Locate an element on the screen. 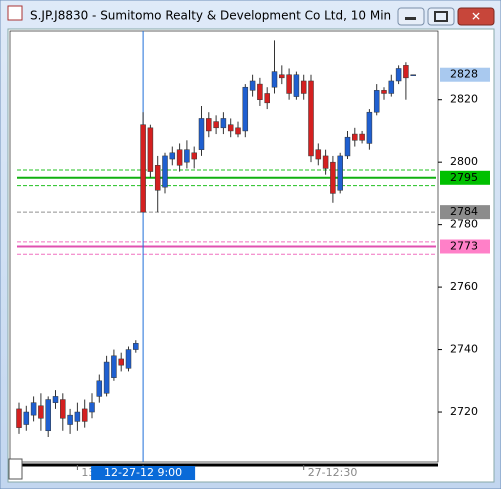 The height and width of the screenshot is (489, 501). x-tick-label: 27-12:30 is located at coordinates (333, 472).